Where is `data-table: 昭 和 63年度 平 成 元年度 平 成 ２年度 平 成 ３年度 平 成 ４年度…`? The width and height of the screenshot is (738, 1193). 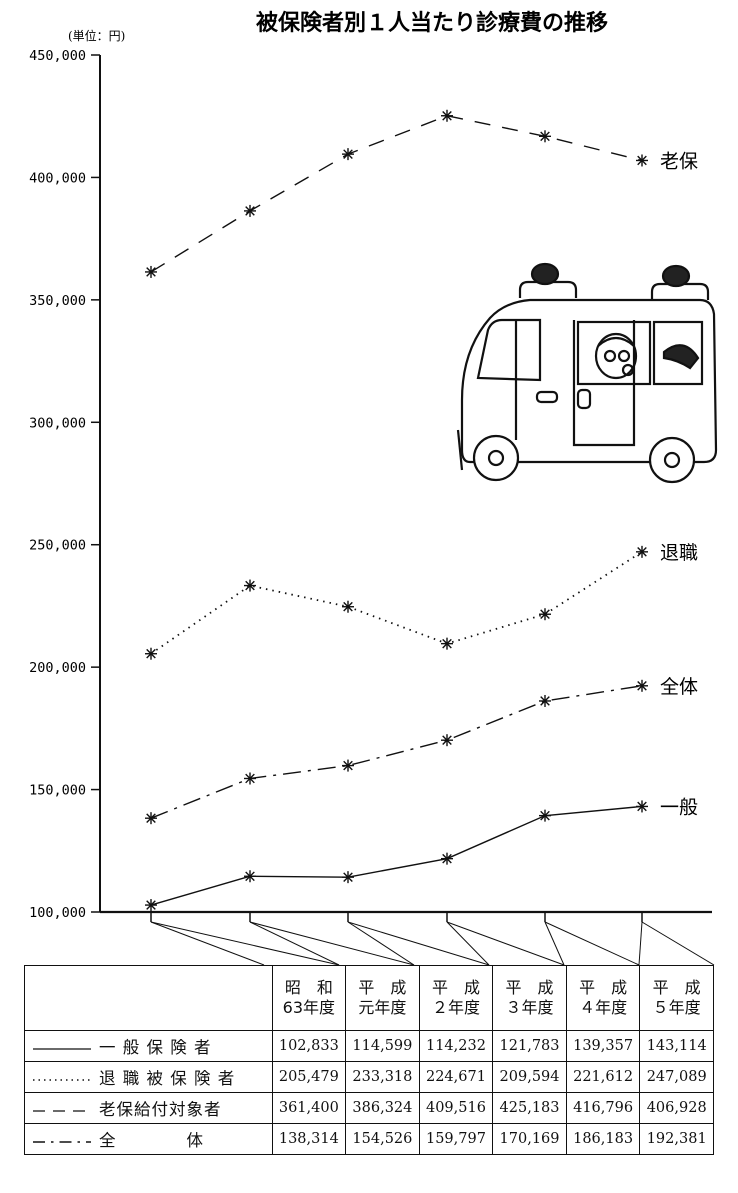 data-table: 昭 和 63年度 平 成 元年度 平 成 ２年度 平 成 ３年度 平 成 ４年度… is located at coordinates (369, 1060).